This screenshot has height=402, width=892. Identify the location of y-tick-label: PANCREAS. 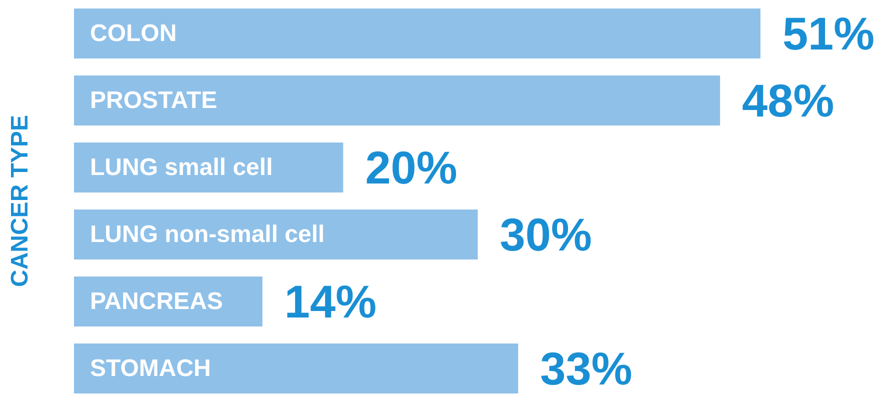
(156, 301).